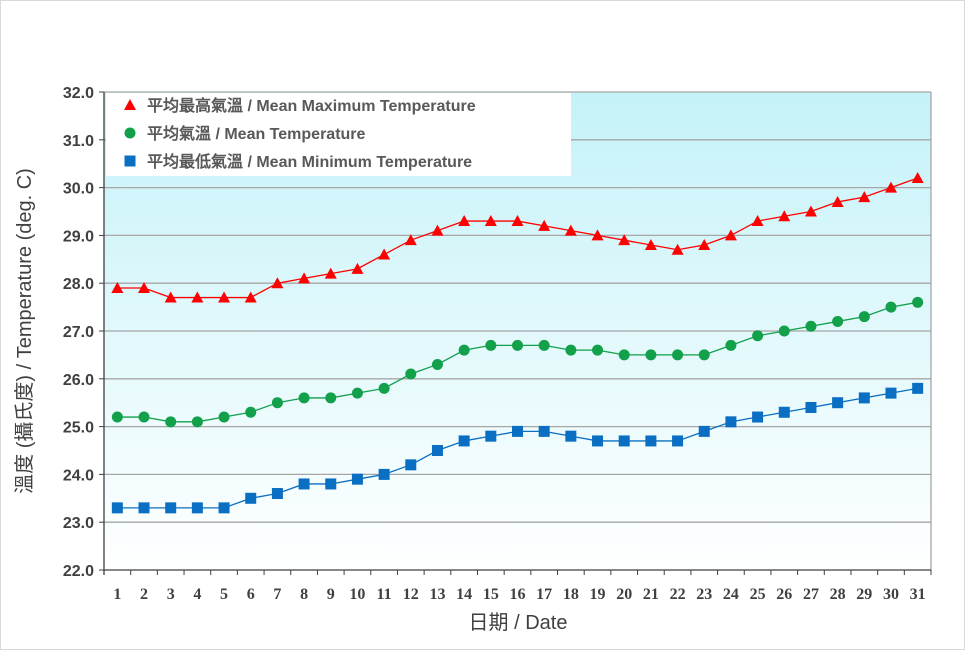 Image resolution: width=965 pixels, height=651 pixels. I want to click on x-tick-label: 13, so click(437, 594).